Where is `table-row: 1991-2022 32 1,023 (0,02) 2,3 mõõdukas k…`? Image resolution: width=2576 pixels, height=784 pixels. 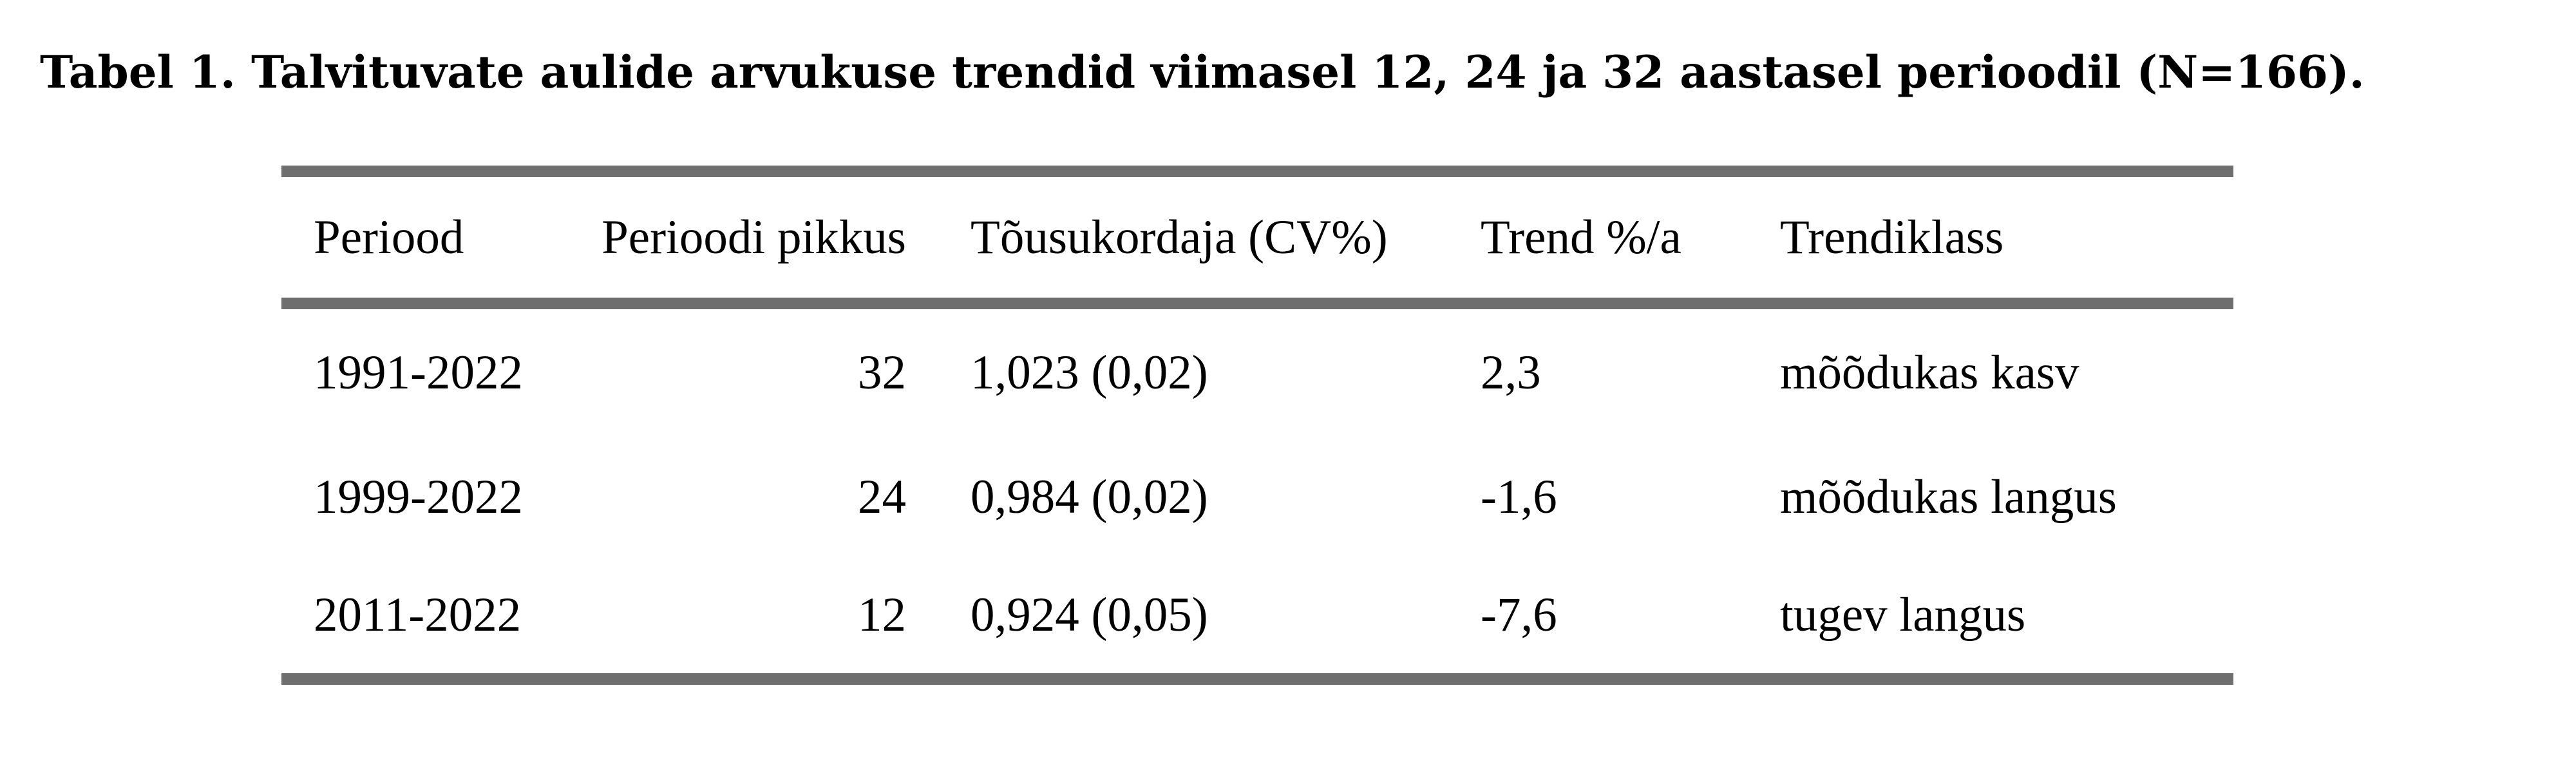
table-row: 1991-2022 32 1,023 (0,02) 2,3 mõõdukas k… is located at coordinates (1257, 370).